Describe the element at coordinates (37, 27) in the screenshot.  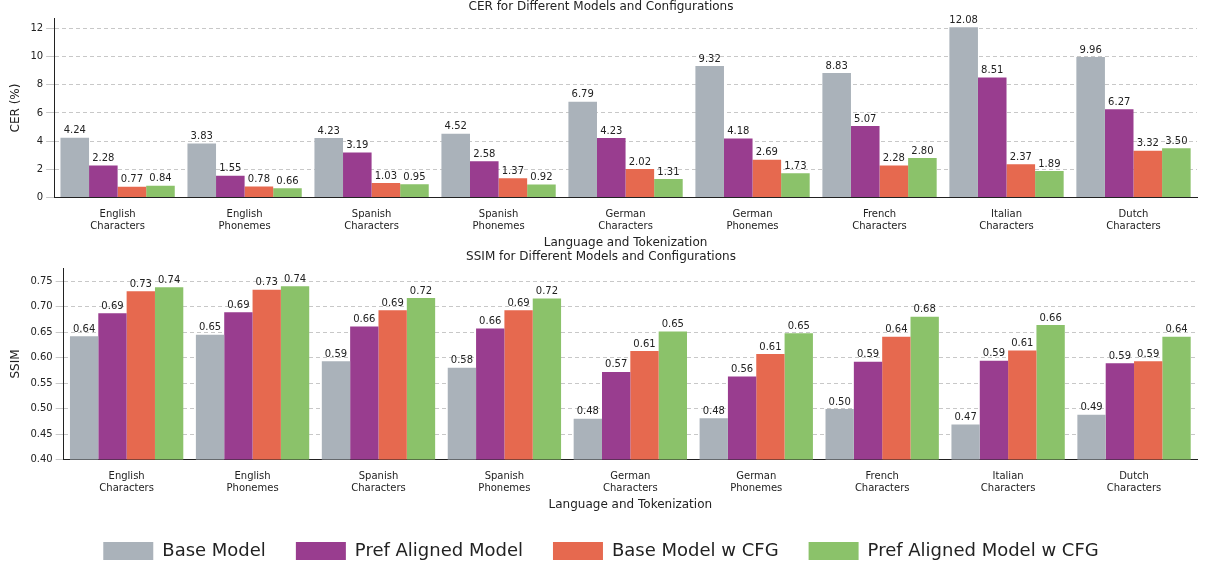
I see `y-tick-label: 12` at that location.